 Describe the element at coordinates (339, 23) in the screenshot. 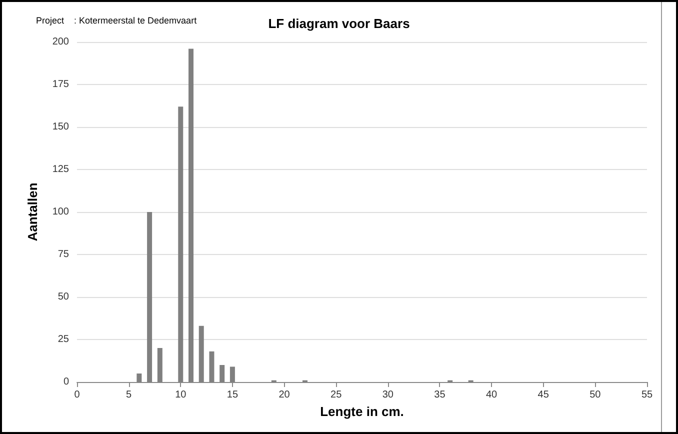

I see `chart-title: LF diagram voor Baars` at that location.